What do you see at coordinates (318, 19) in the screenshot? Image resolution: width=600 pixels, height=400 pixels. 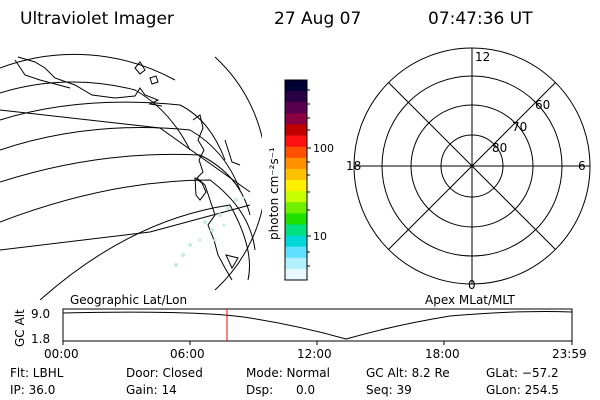 I see `date-label: 27 Aug 07` at bounding box center [318, 19].